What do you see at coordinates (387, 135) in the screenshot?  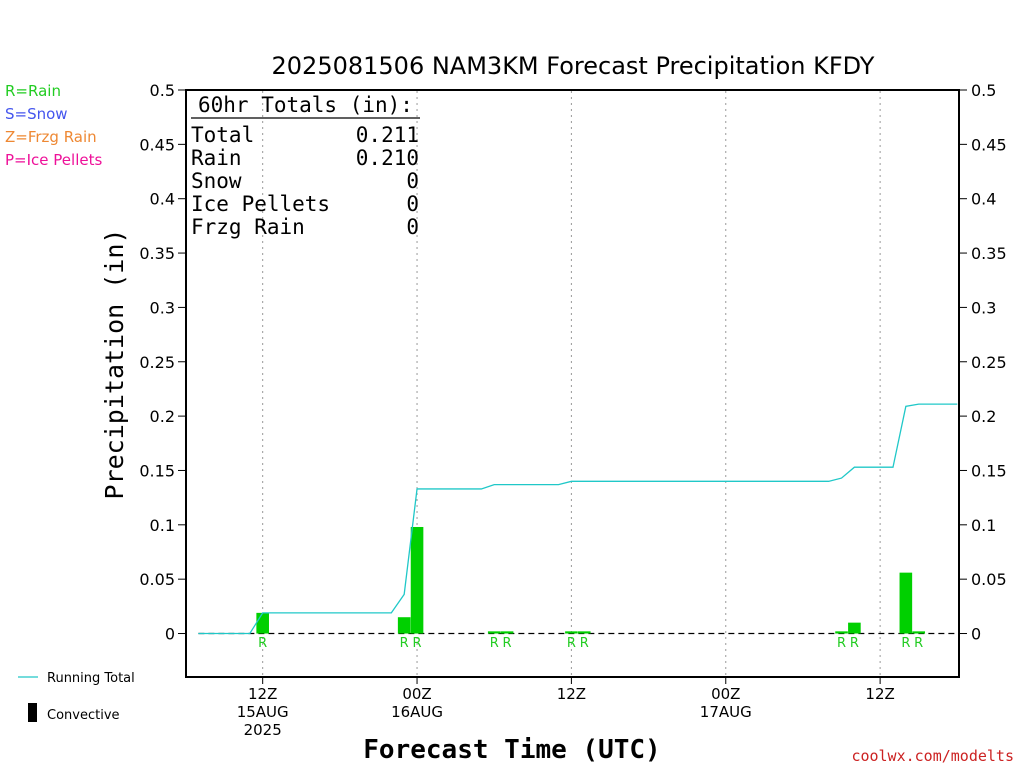 I see `totals-row-value: 0.211` at bounding box center [387, 135].